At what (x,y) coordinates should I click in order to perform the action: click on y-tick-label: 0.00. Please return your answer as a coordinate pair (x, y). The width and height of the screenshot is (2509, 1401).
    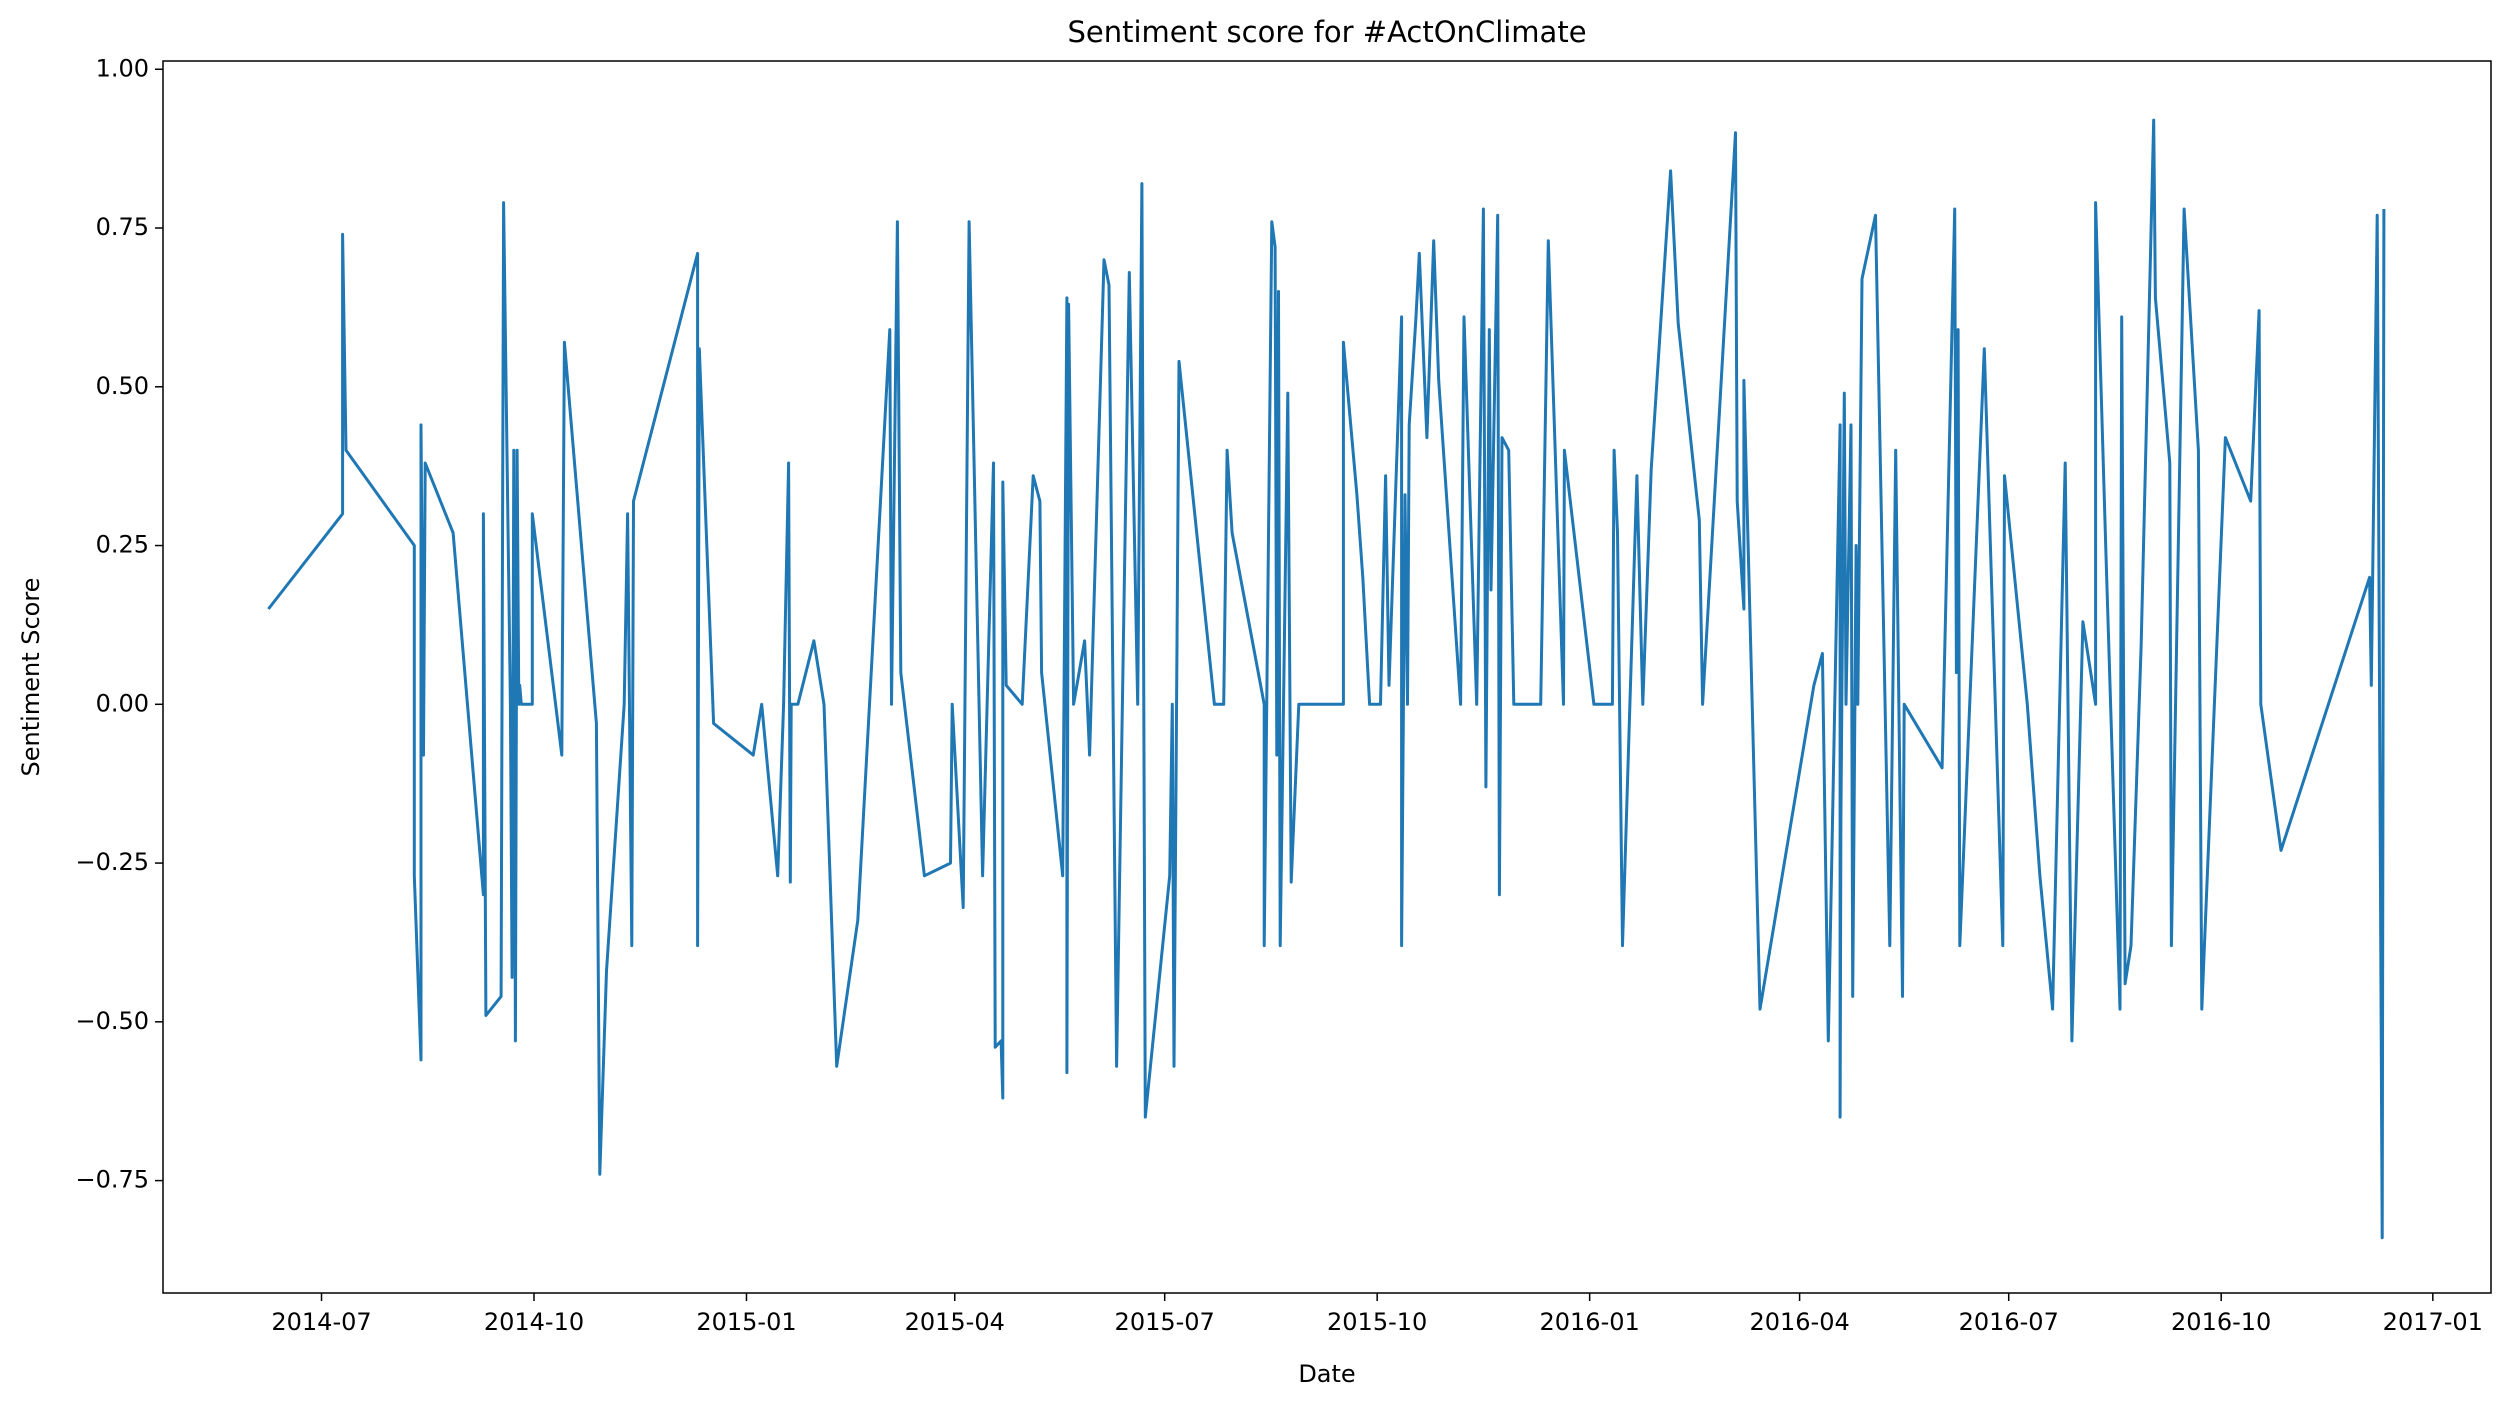
    Looking at the image, I should click on (122, 703).